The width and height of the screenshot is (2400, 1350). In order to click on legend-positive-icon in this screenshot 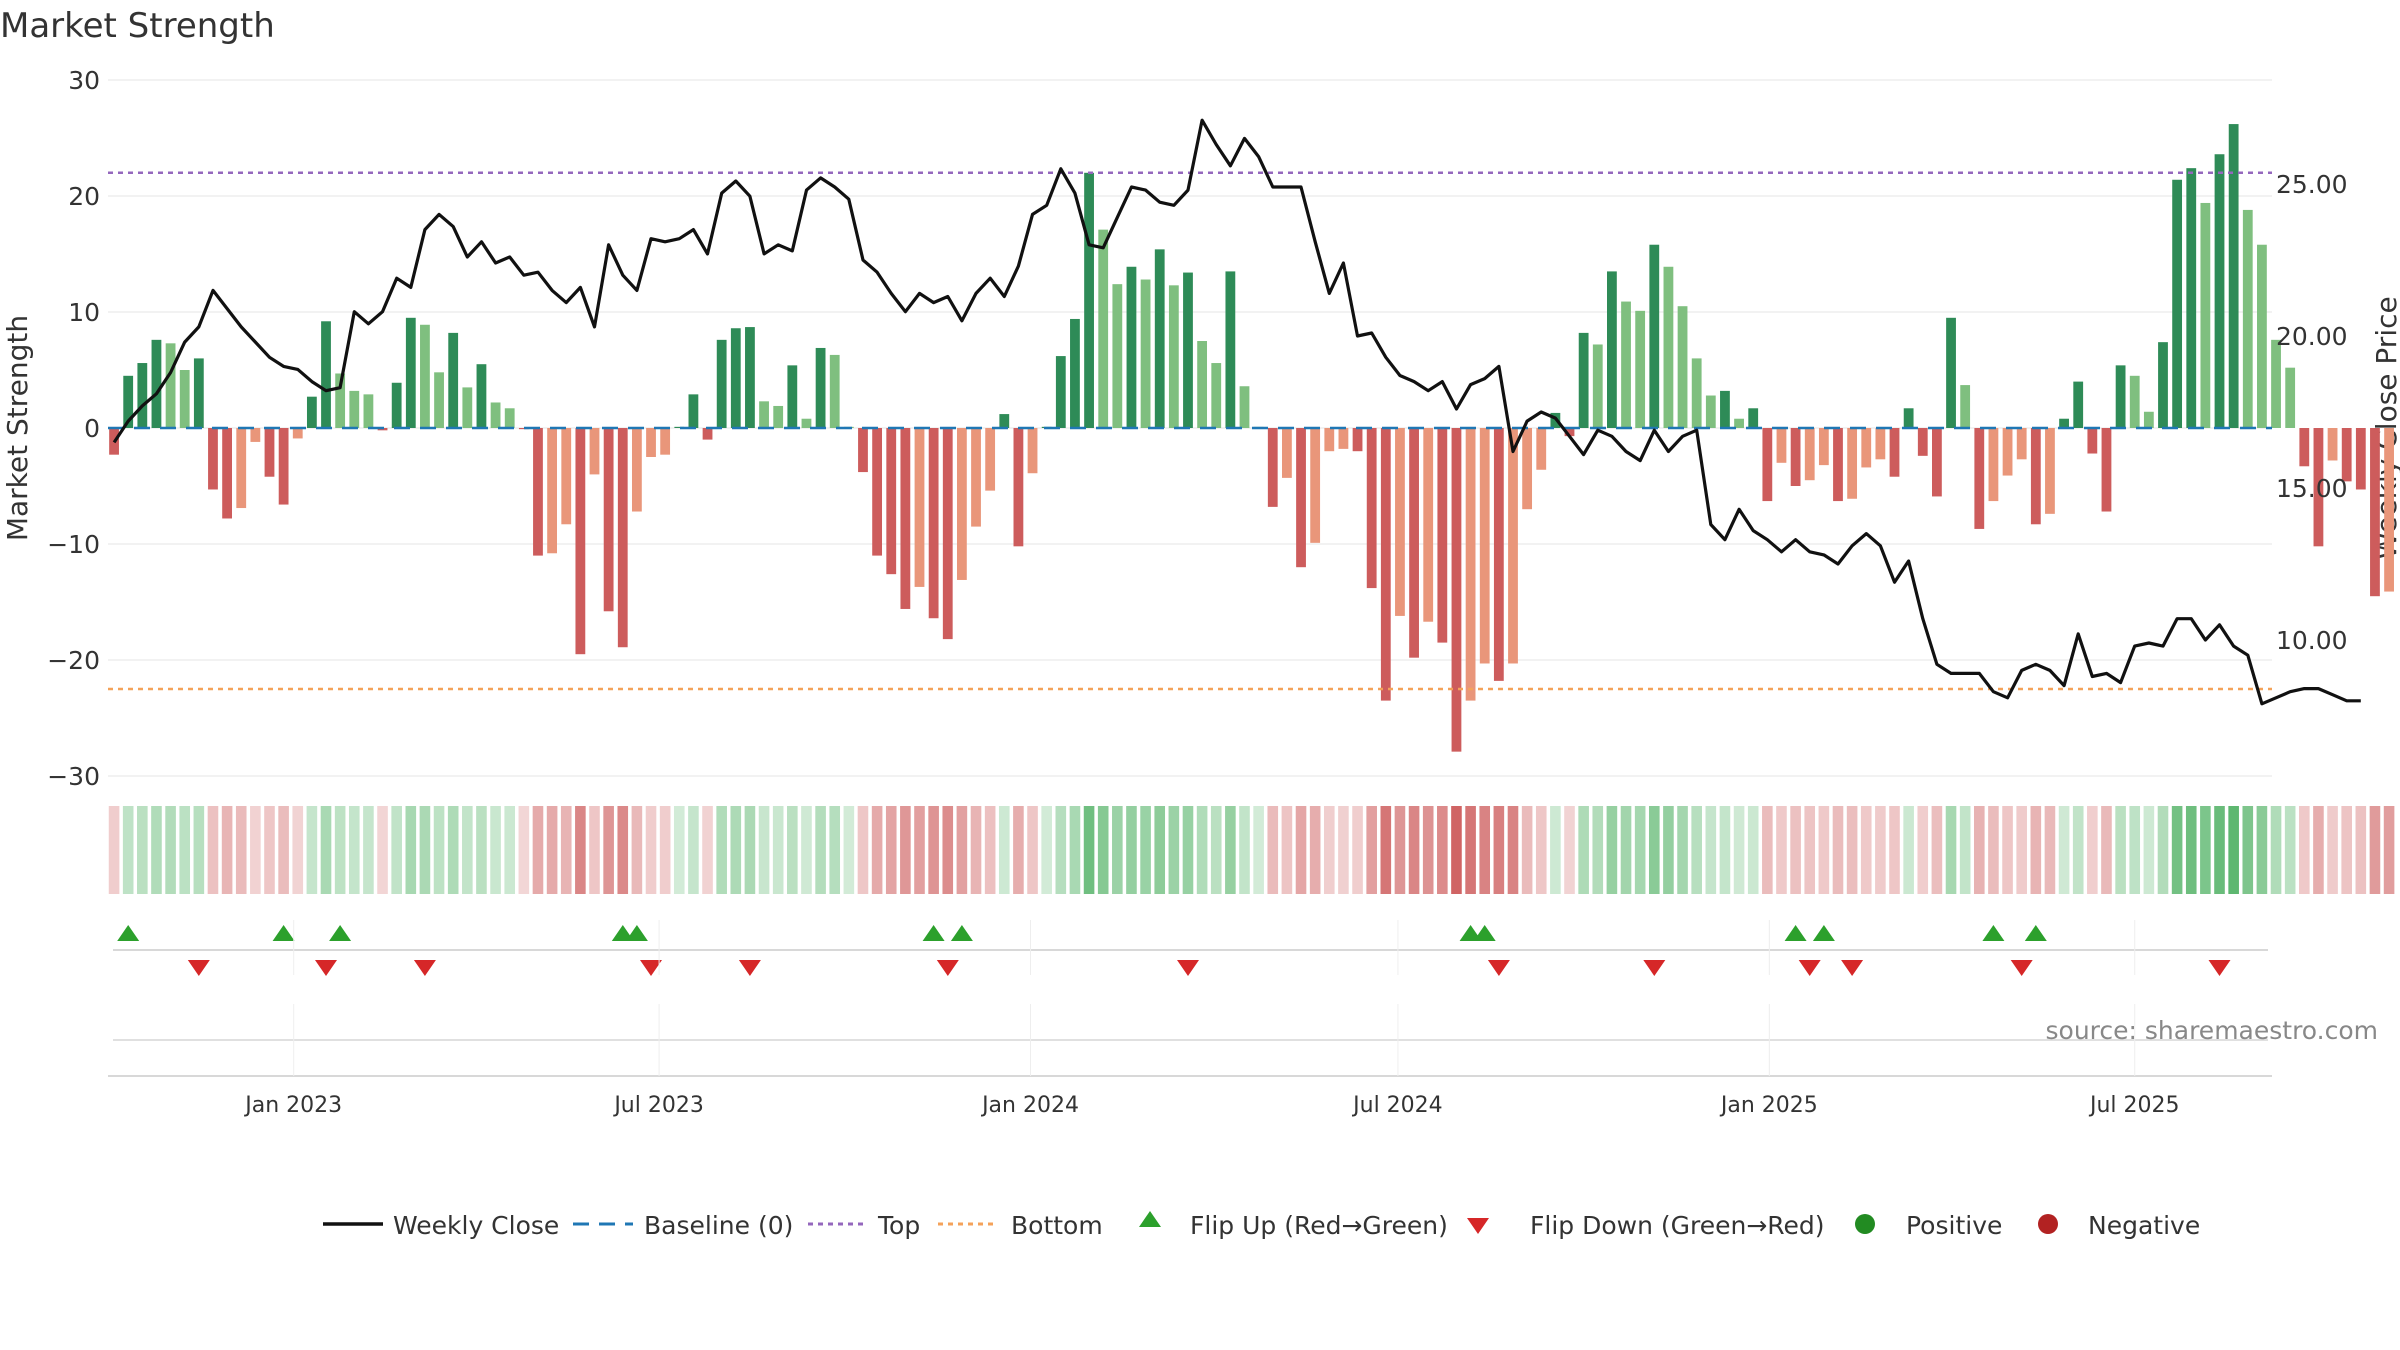, I will do `click(1865, 1224)`.